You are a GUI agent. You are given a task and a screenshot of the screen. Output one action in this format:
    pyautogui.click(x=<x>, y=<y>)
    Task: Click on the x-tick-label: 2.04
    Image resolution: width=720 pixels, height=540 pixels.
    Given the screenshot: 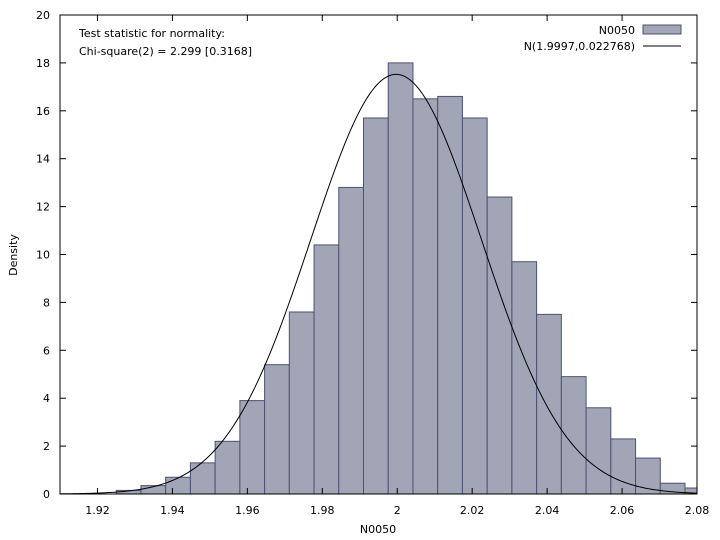 What is the action you would take?
    pyautogui.click(x=547, y=510)
    